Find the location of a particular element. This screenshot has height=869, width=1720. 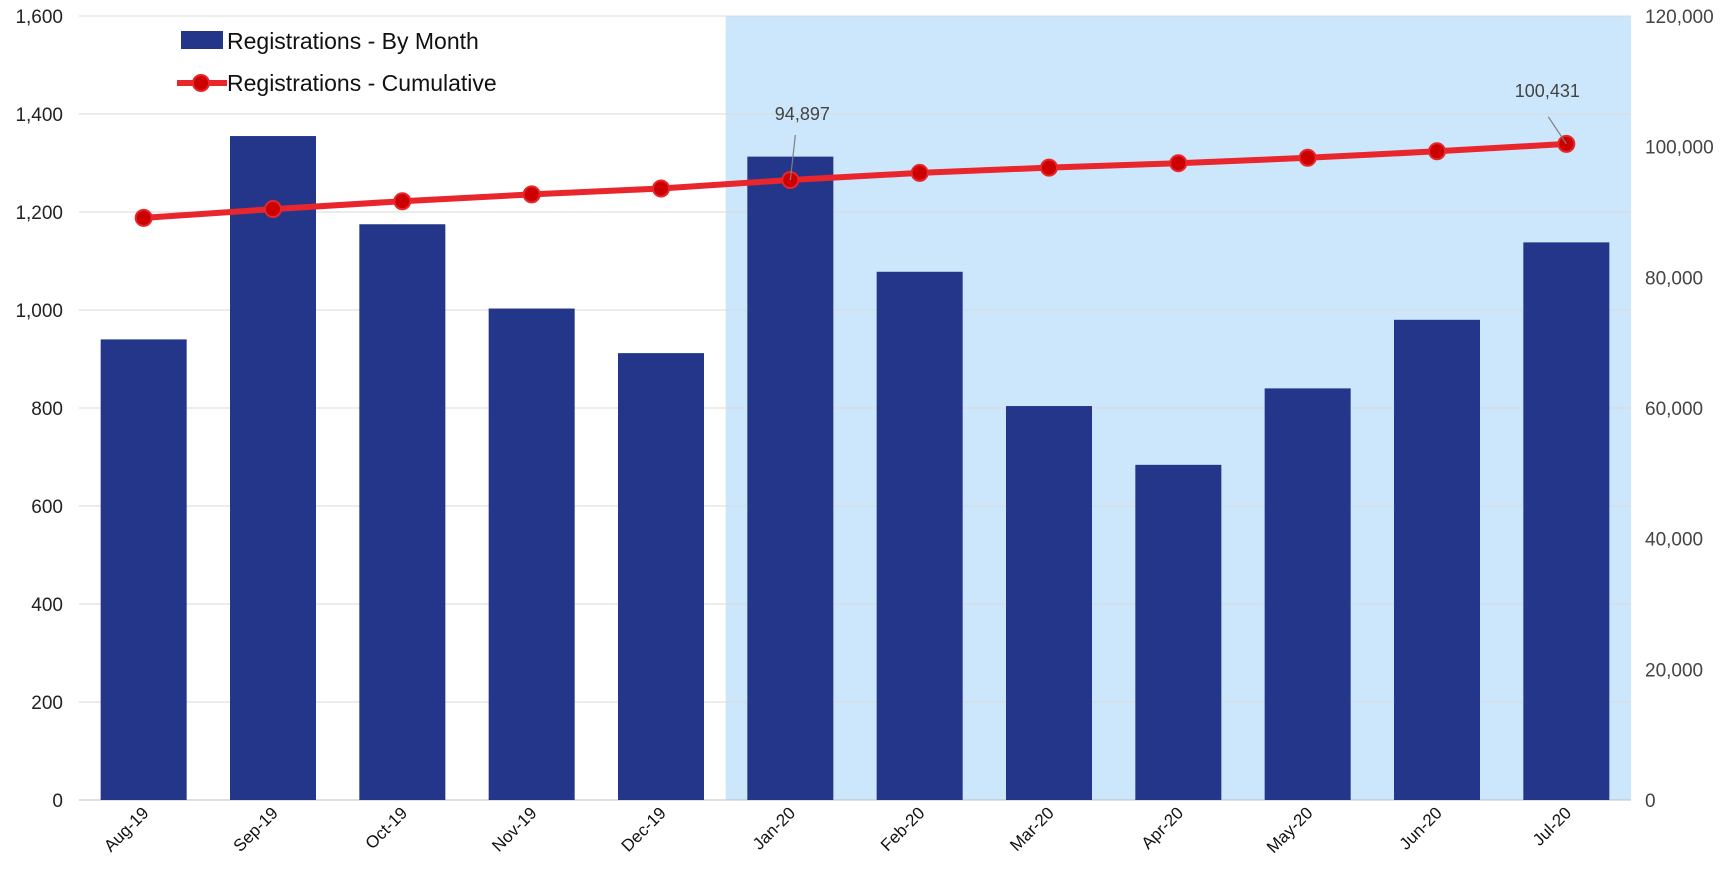

y2-tick-100-000: 100,000 is located at coordinates (1679, 148).